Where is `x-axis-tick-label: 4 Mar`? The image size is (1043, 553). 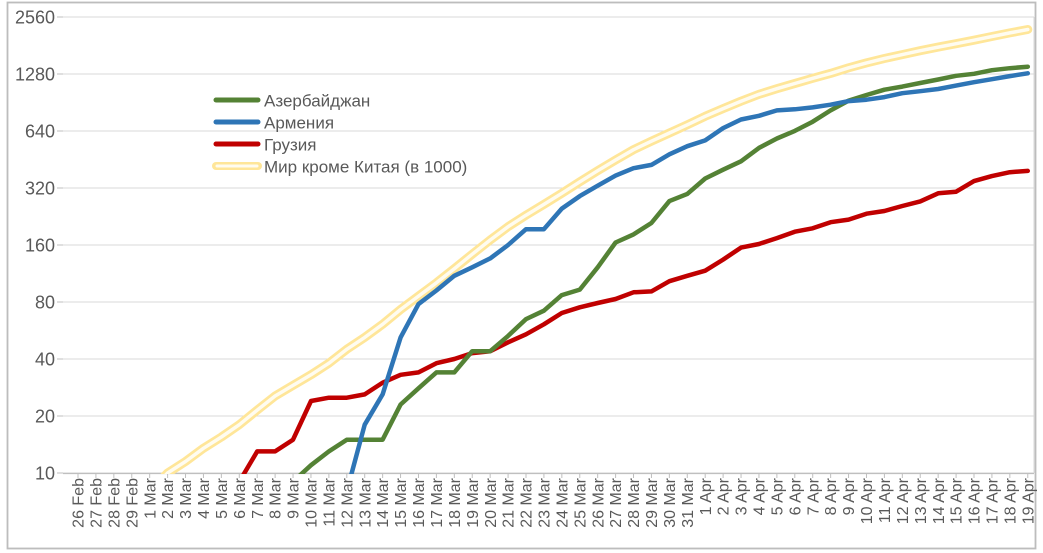
x-axis-tick-label: 4 Mar is located at coordinates (204, 498).